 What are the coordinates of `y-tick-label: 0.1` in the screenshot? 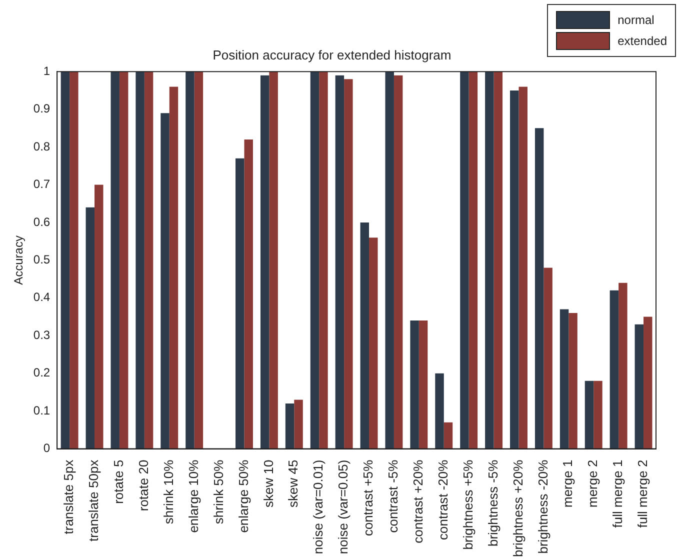 It's located at (41, 410).